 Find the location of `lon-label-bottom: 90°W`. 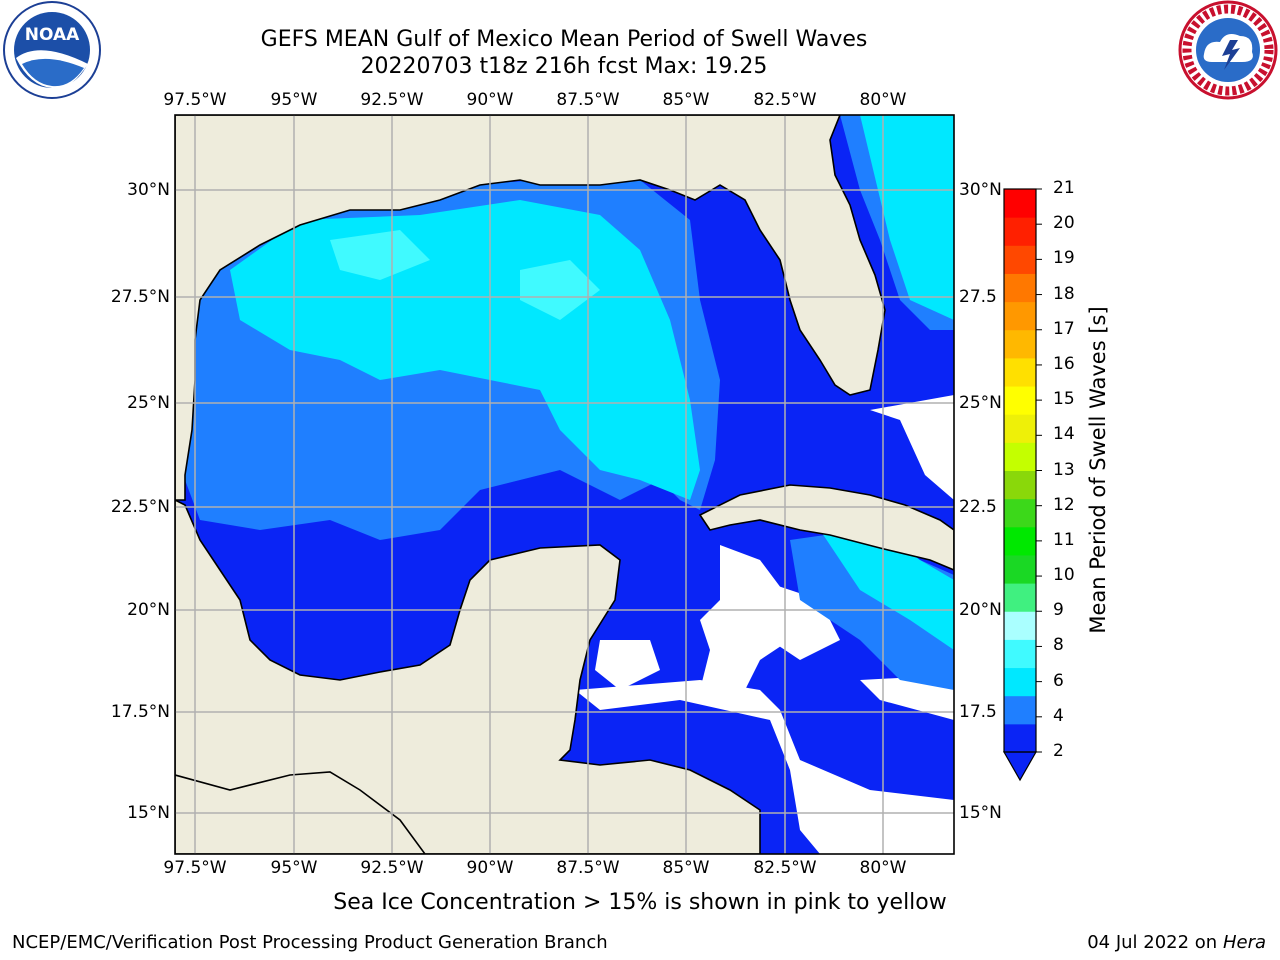

lon-label-bottom: 90°W is located at coordinates (490, 868).